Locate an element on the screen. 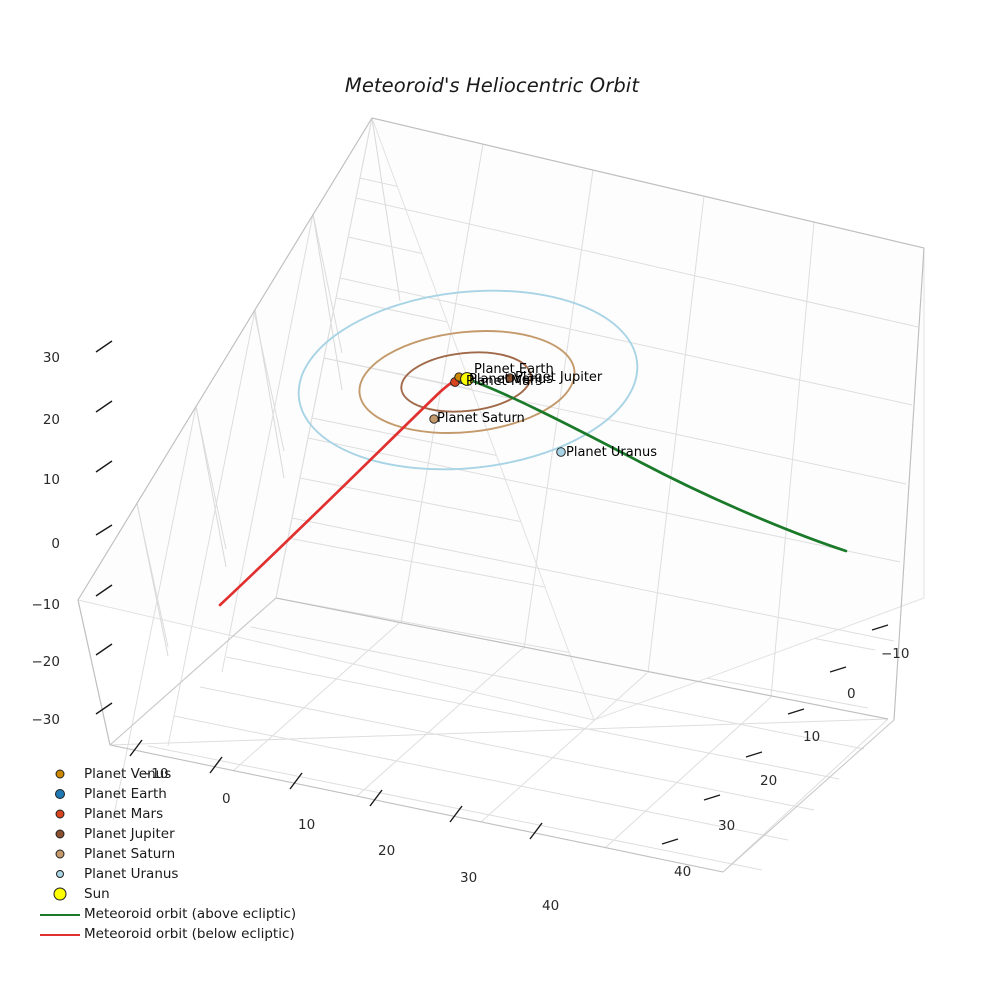 This screenshot has height=984, width=984. orbit-uranus is located at coordinates (468, 380).